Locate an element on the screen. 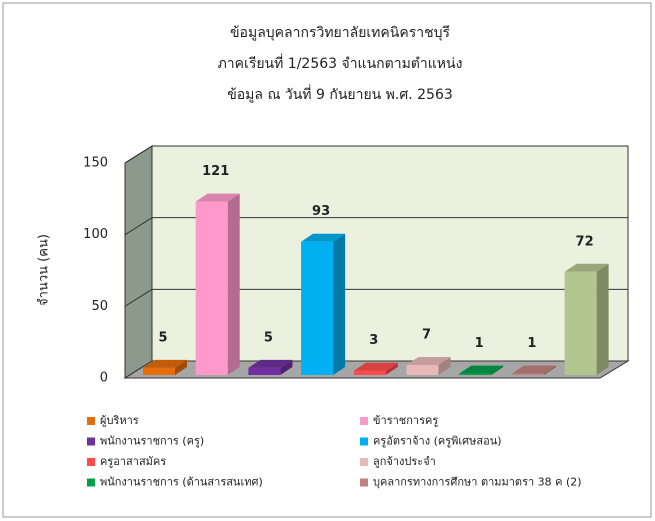  chart-title: ข้อมูล ณ วันที่ 9 กันยายน พ.ศ. 2563 is located at coordinates (340, 94).